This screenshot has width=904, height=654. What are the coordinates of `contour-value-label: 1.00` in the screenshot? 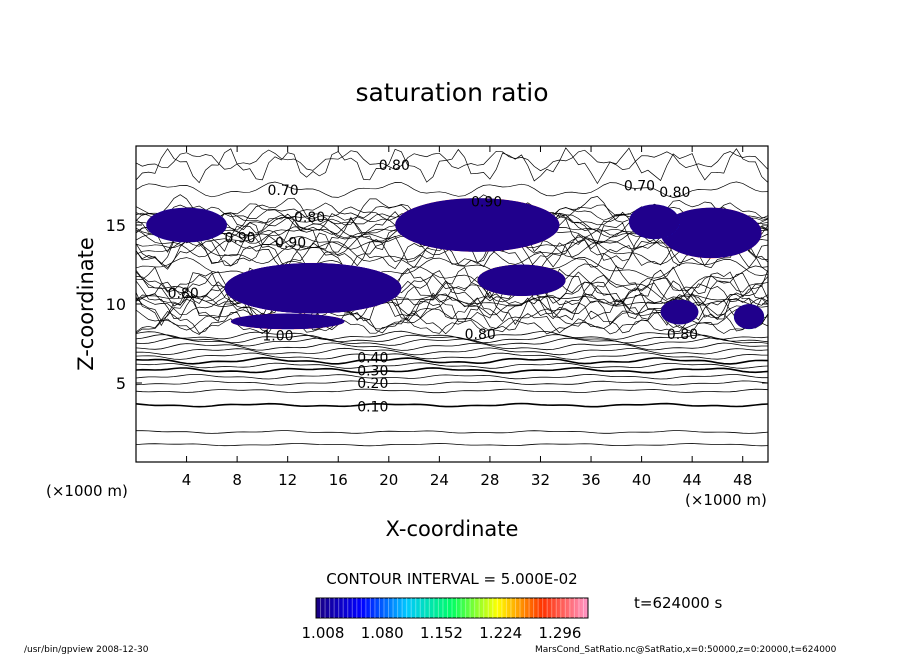 It's located at (277, 337).